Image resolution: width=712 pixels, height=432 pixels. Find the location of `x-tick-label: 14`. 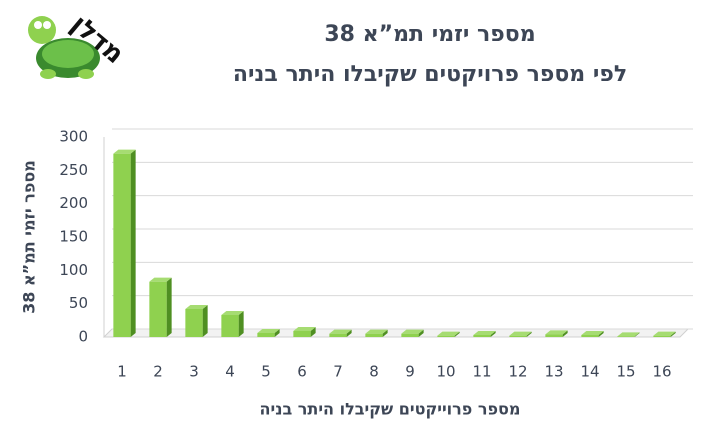

x-tick-label: 14 is located at coordinates (589, 372).